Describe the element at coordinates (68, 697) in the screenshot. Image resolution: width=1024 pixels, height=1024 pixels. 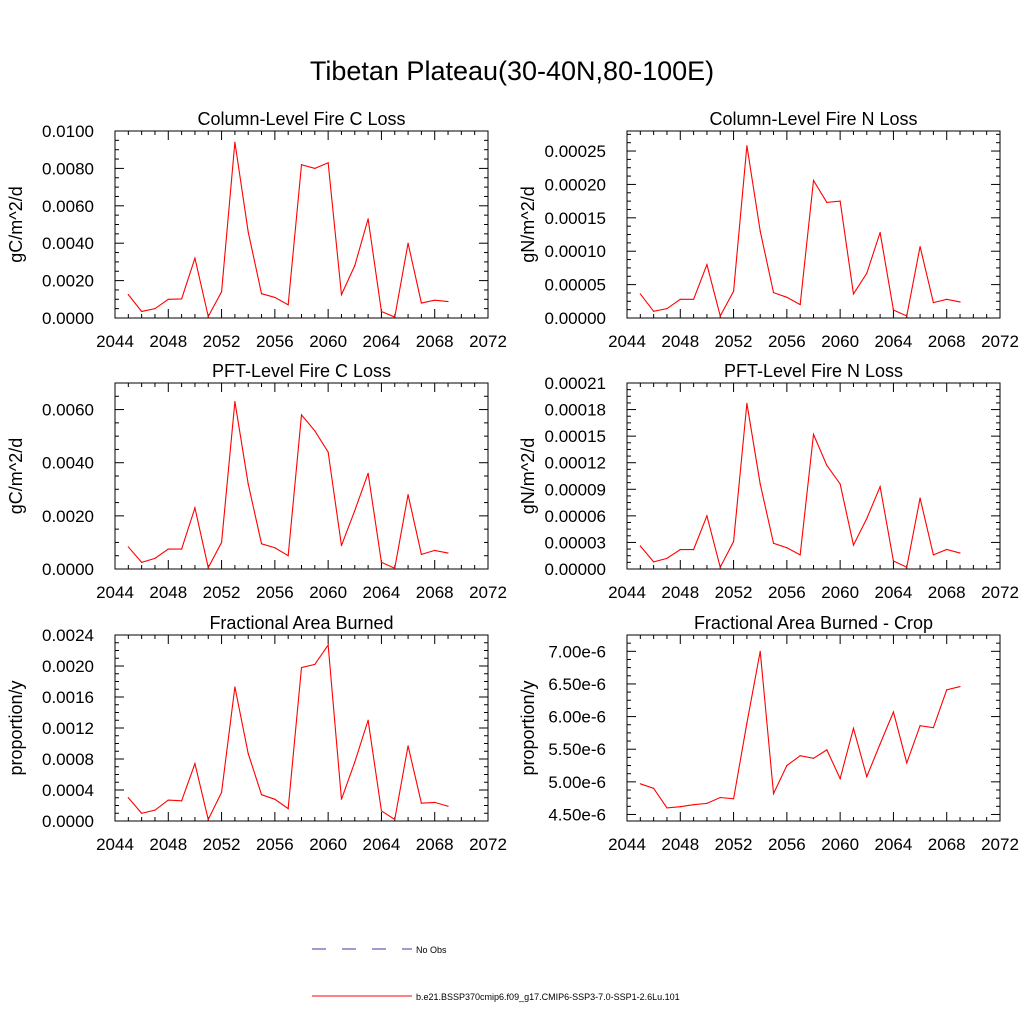
I see `y-tick-label: 0.0016` at that location.